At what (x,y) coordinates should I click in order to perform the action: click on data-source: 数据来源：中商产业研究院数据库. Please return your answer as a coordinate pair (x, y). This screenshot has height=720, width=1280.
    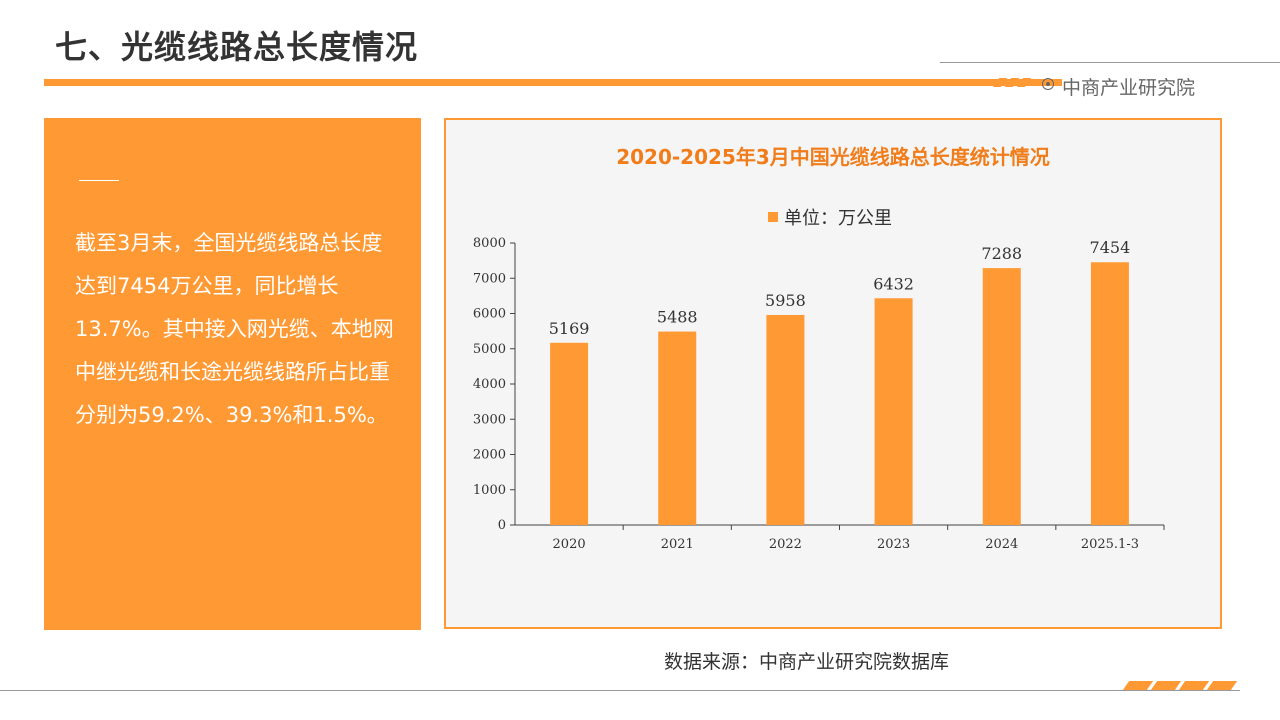
    Looking at the image, I should click on (807, 662).